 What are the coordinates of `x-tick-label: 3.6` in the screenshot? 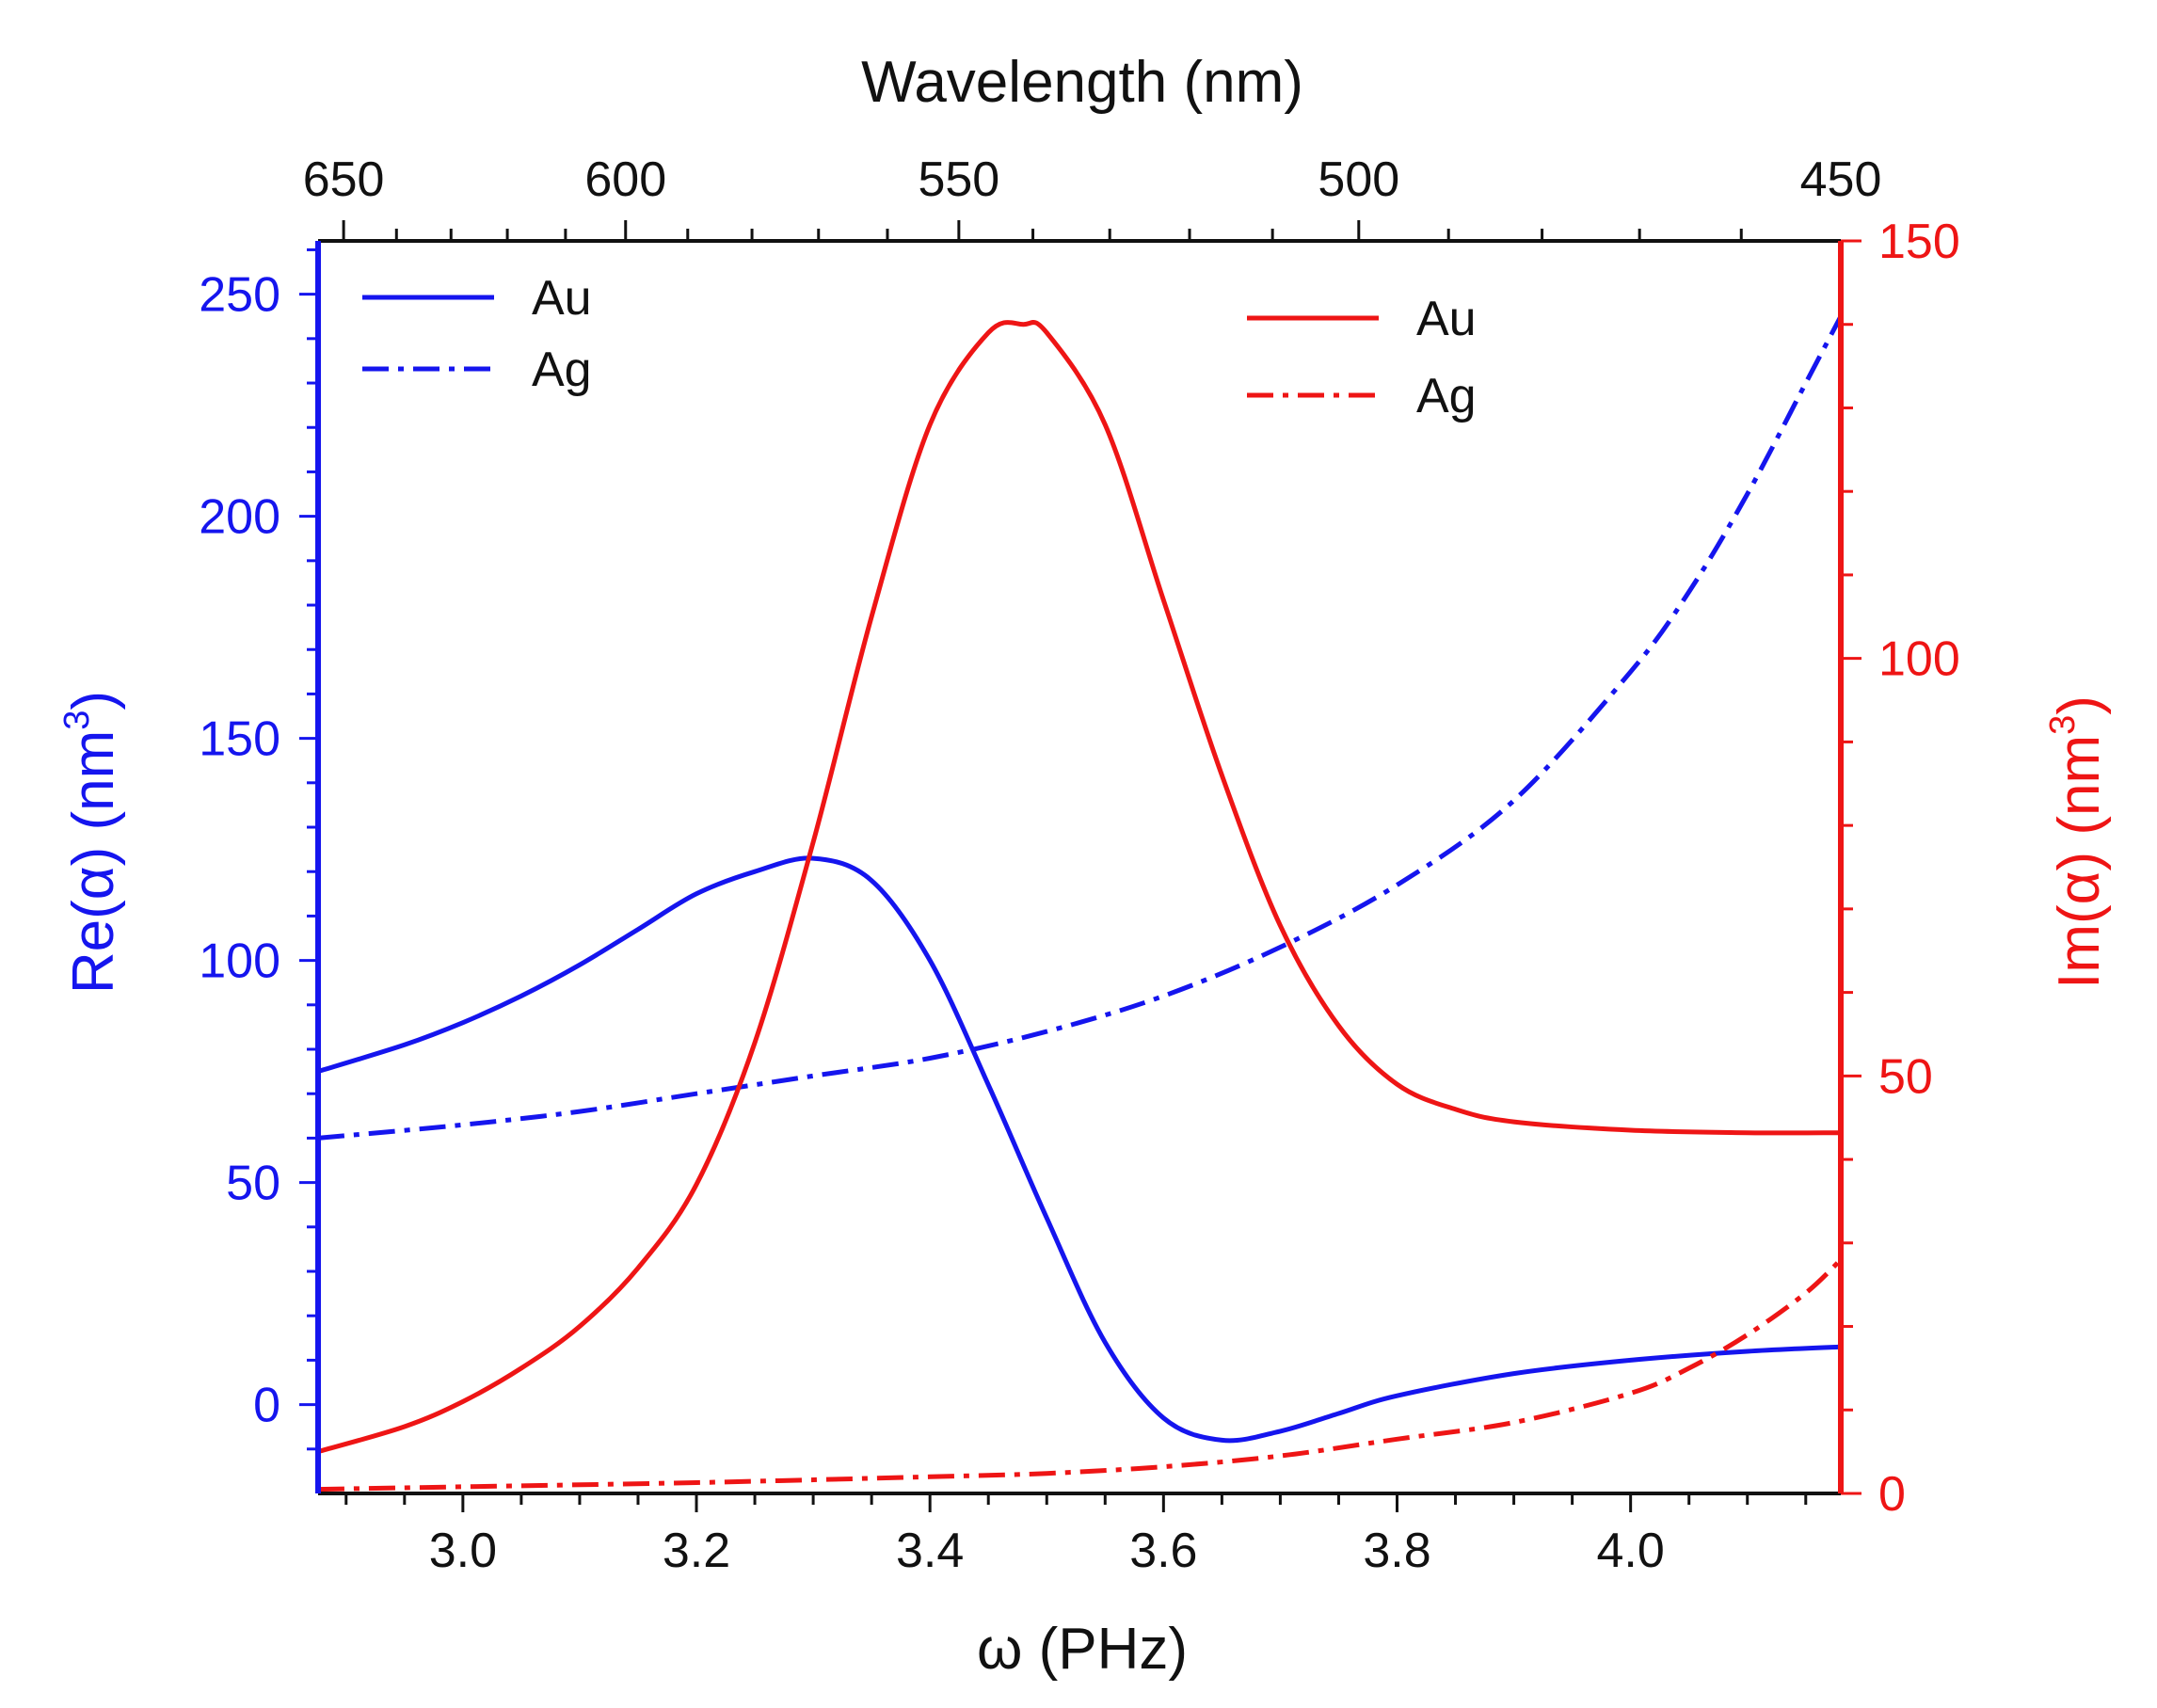 It's located at (1163, 1551).